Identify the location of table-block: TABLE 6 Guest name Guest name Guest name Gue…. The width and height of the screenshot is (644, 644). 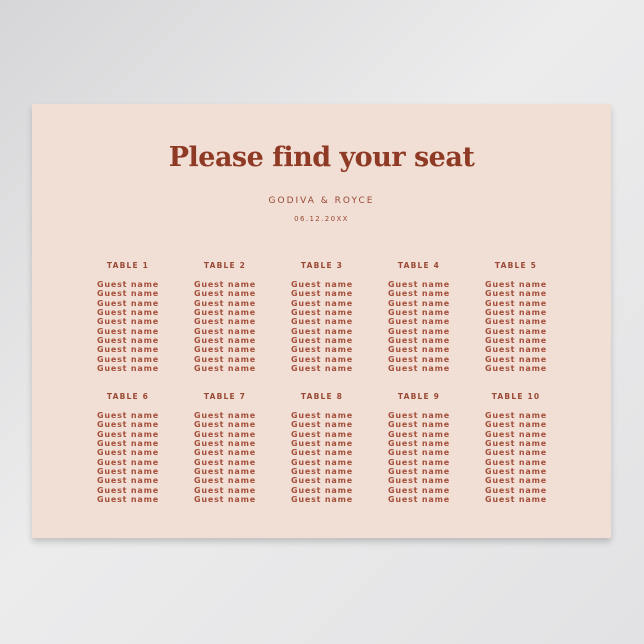
(128, 448).